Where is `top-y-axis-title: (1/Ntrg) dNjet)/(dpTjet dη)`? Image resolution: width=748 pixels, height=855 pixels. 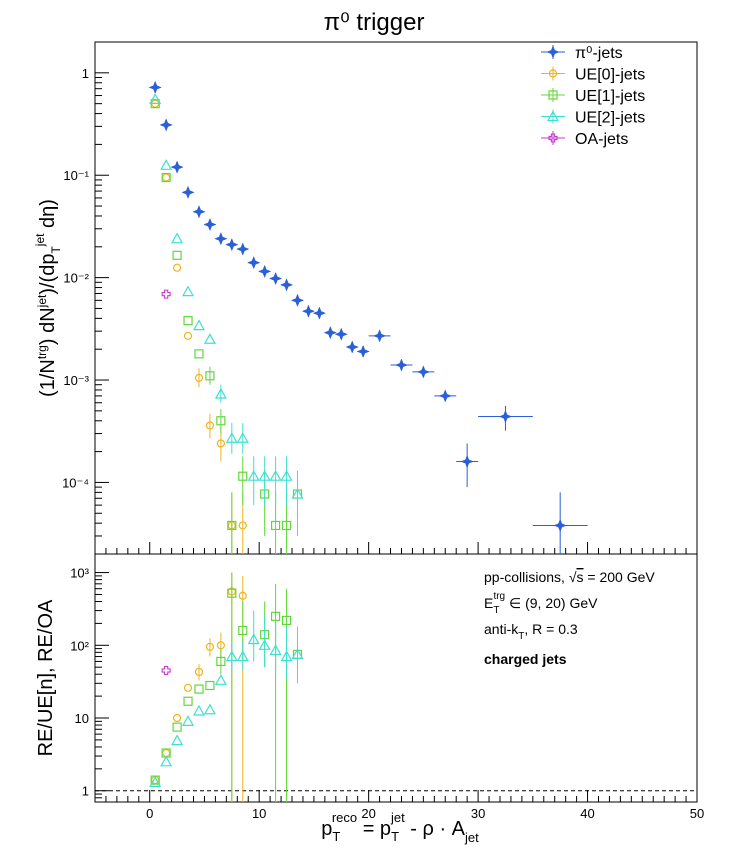
top-y-axis-title: (1/Ntrg) dNjet)/(dpTjet dη) is located at coordinates (48, 298).